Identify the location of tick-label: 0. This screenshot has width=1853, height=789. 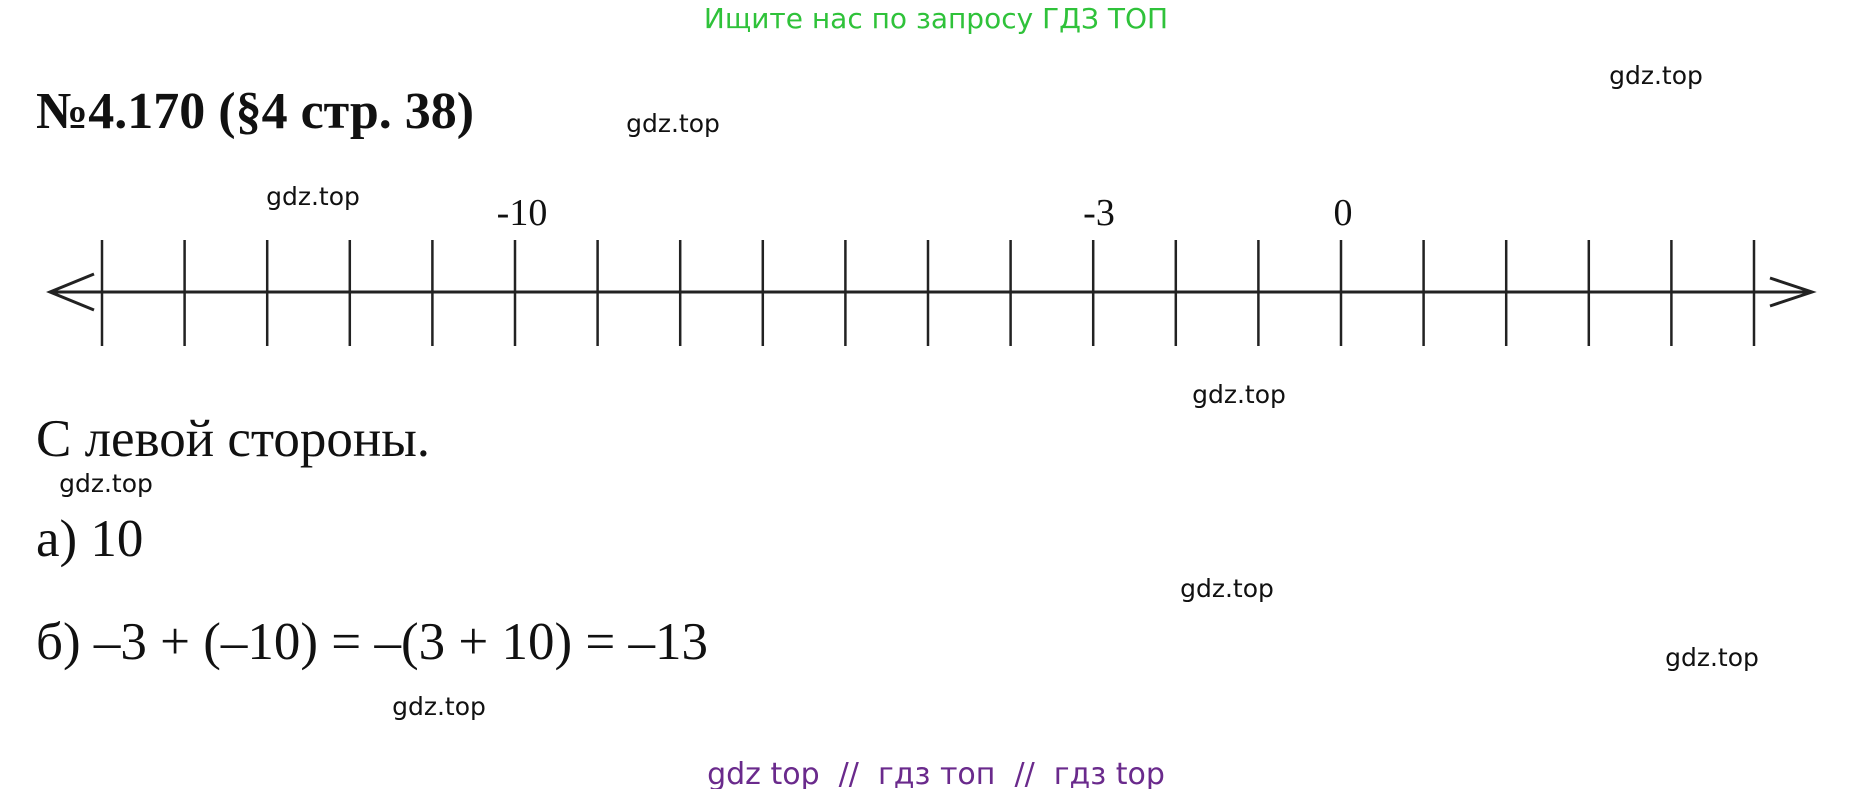
(1343, 213).